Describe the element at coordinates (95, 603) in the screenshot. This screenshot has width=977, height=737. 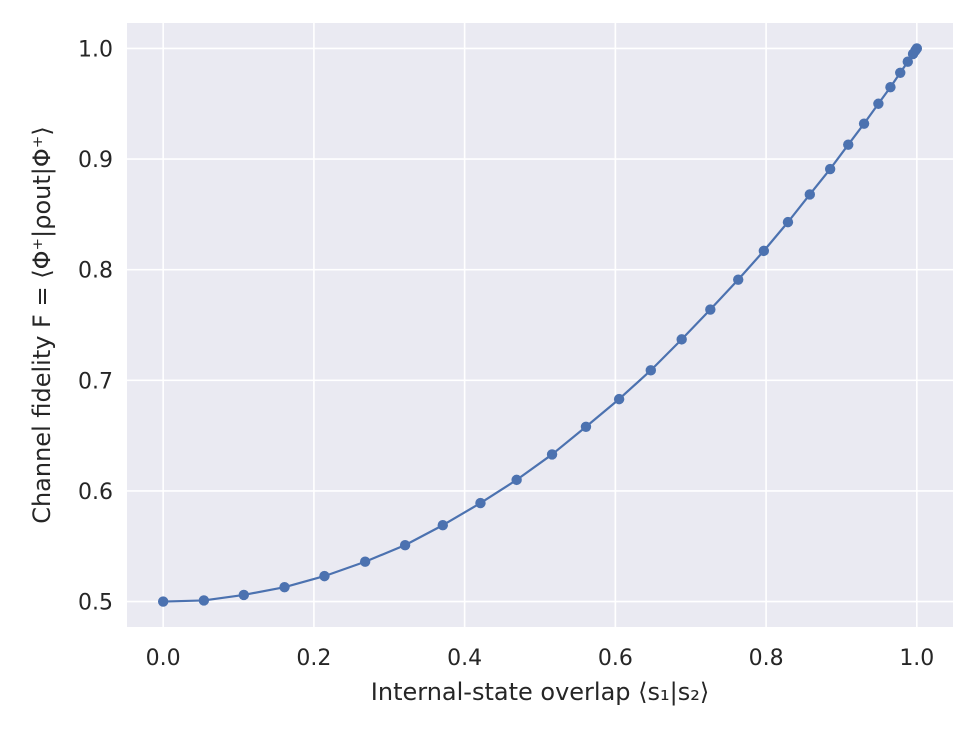
I see `y-tick-label: 0.5` at that location.